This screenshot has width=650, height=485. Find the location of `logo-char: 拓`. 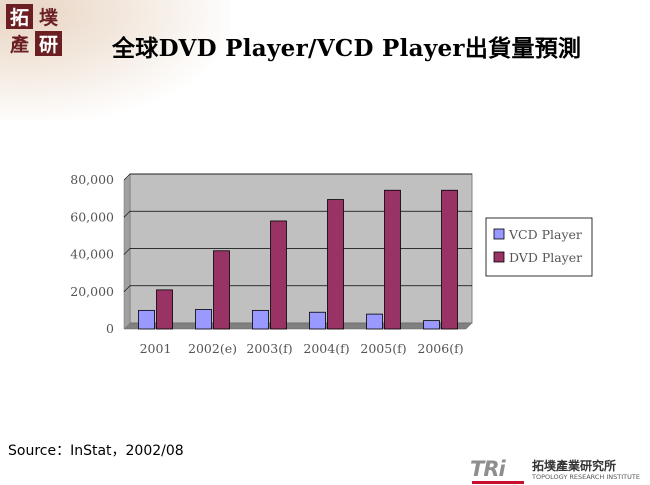

logo-char: 拓 is located at coordinates (19, 16).